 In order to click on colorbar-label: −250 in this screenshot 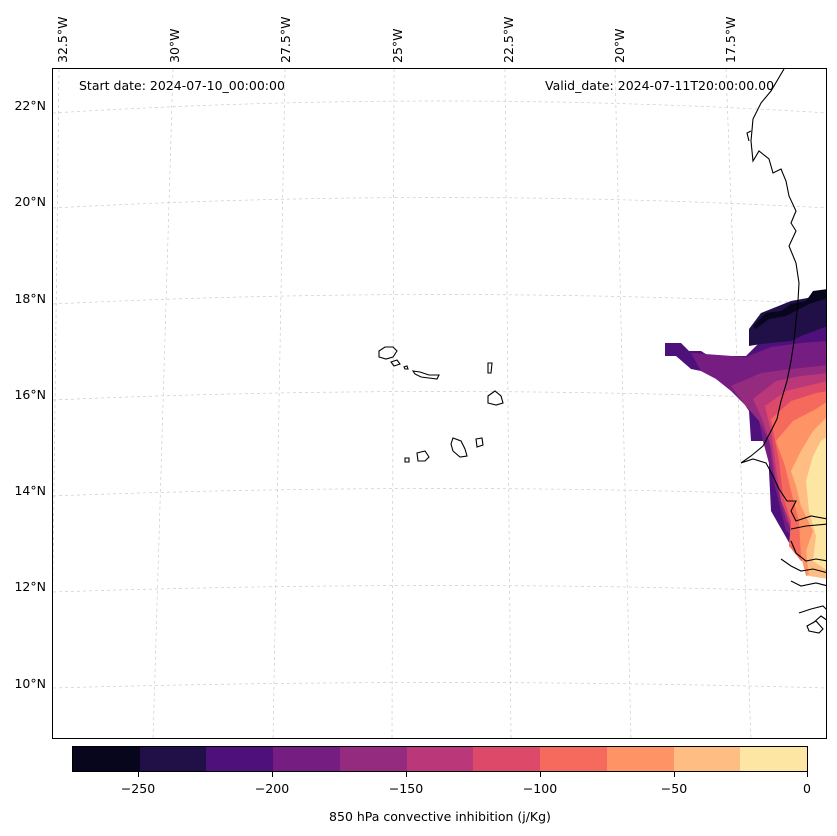, I will do `click(138, 788)`.